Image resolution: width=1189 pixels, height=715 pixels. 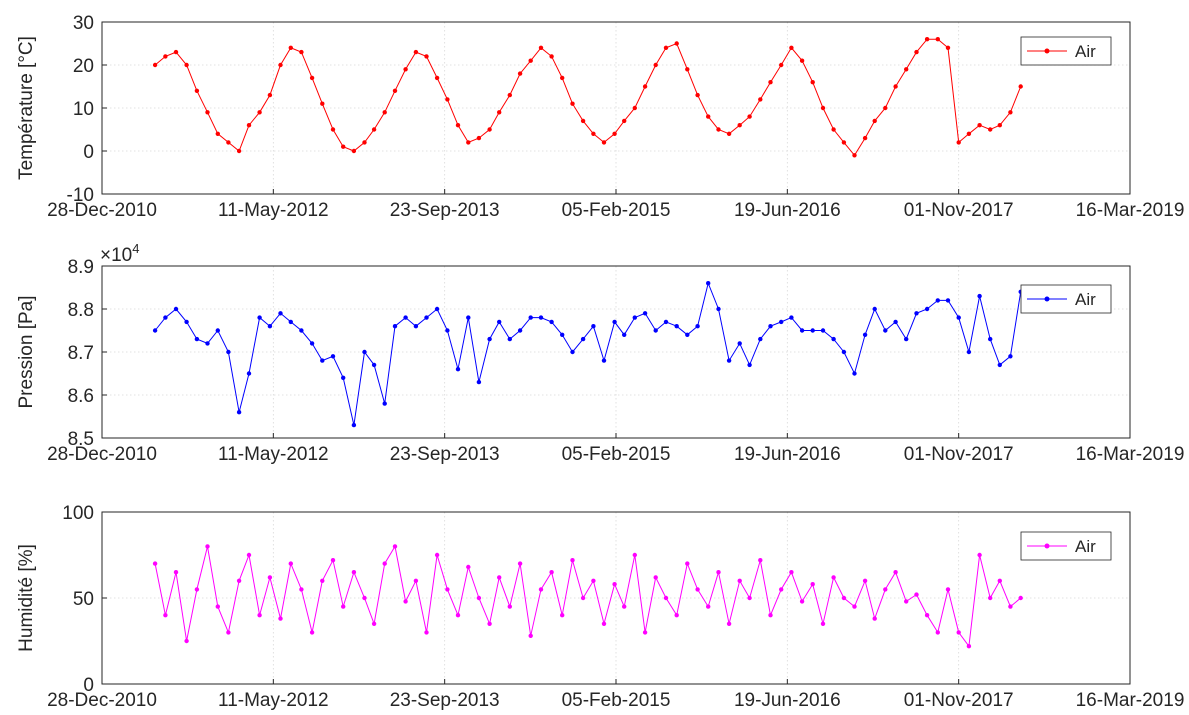 I want to click on humidity-x-tick-label: 23-Sep-2013, so click(x=445, y=700).